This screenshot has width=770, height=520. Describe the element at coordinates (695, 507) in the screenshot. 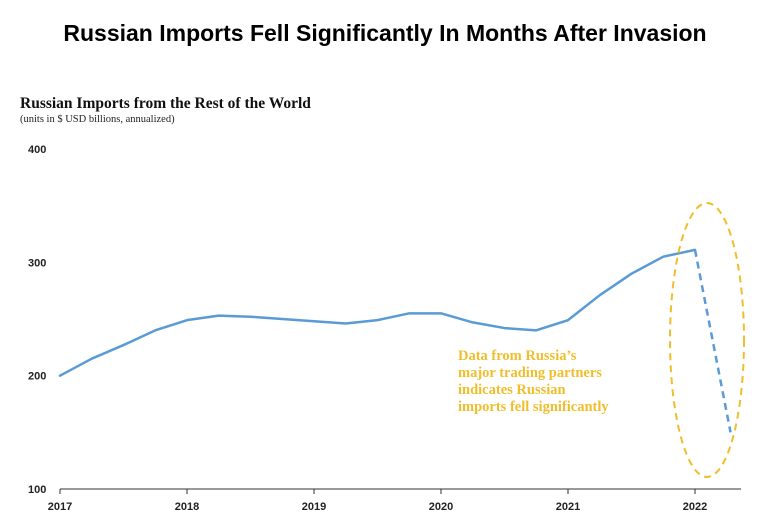

I see `x-tick-label: 2022` at that location.